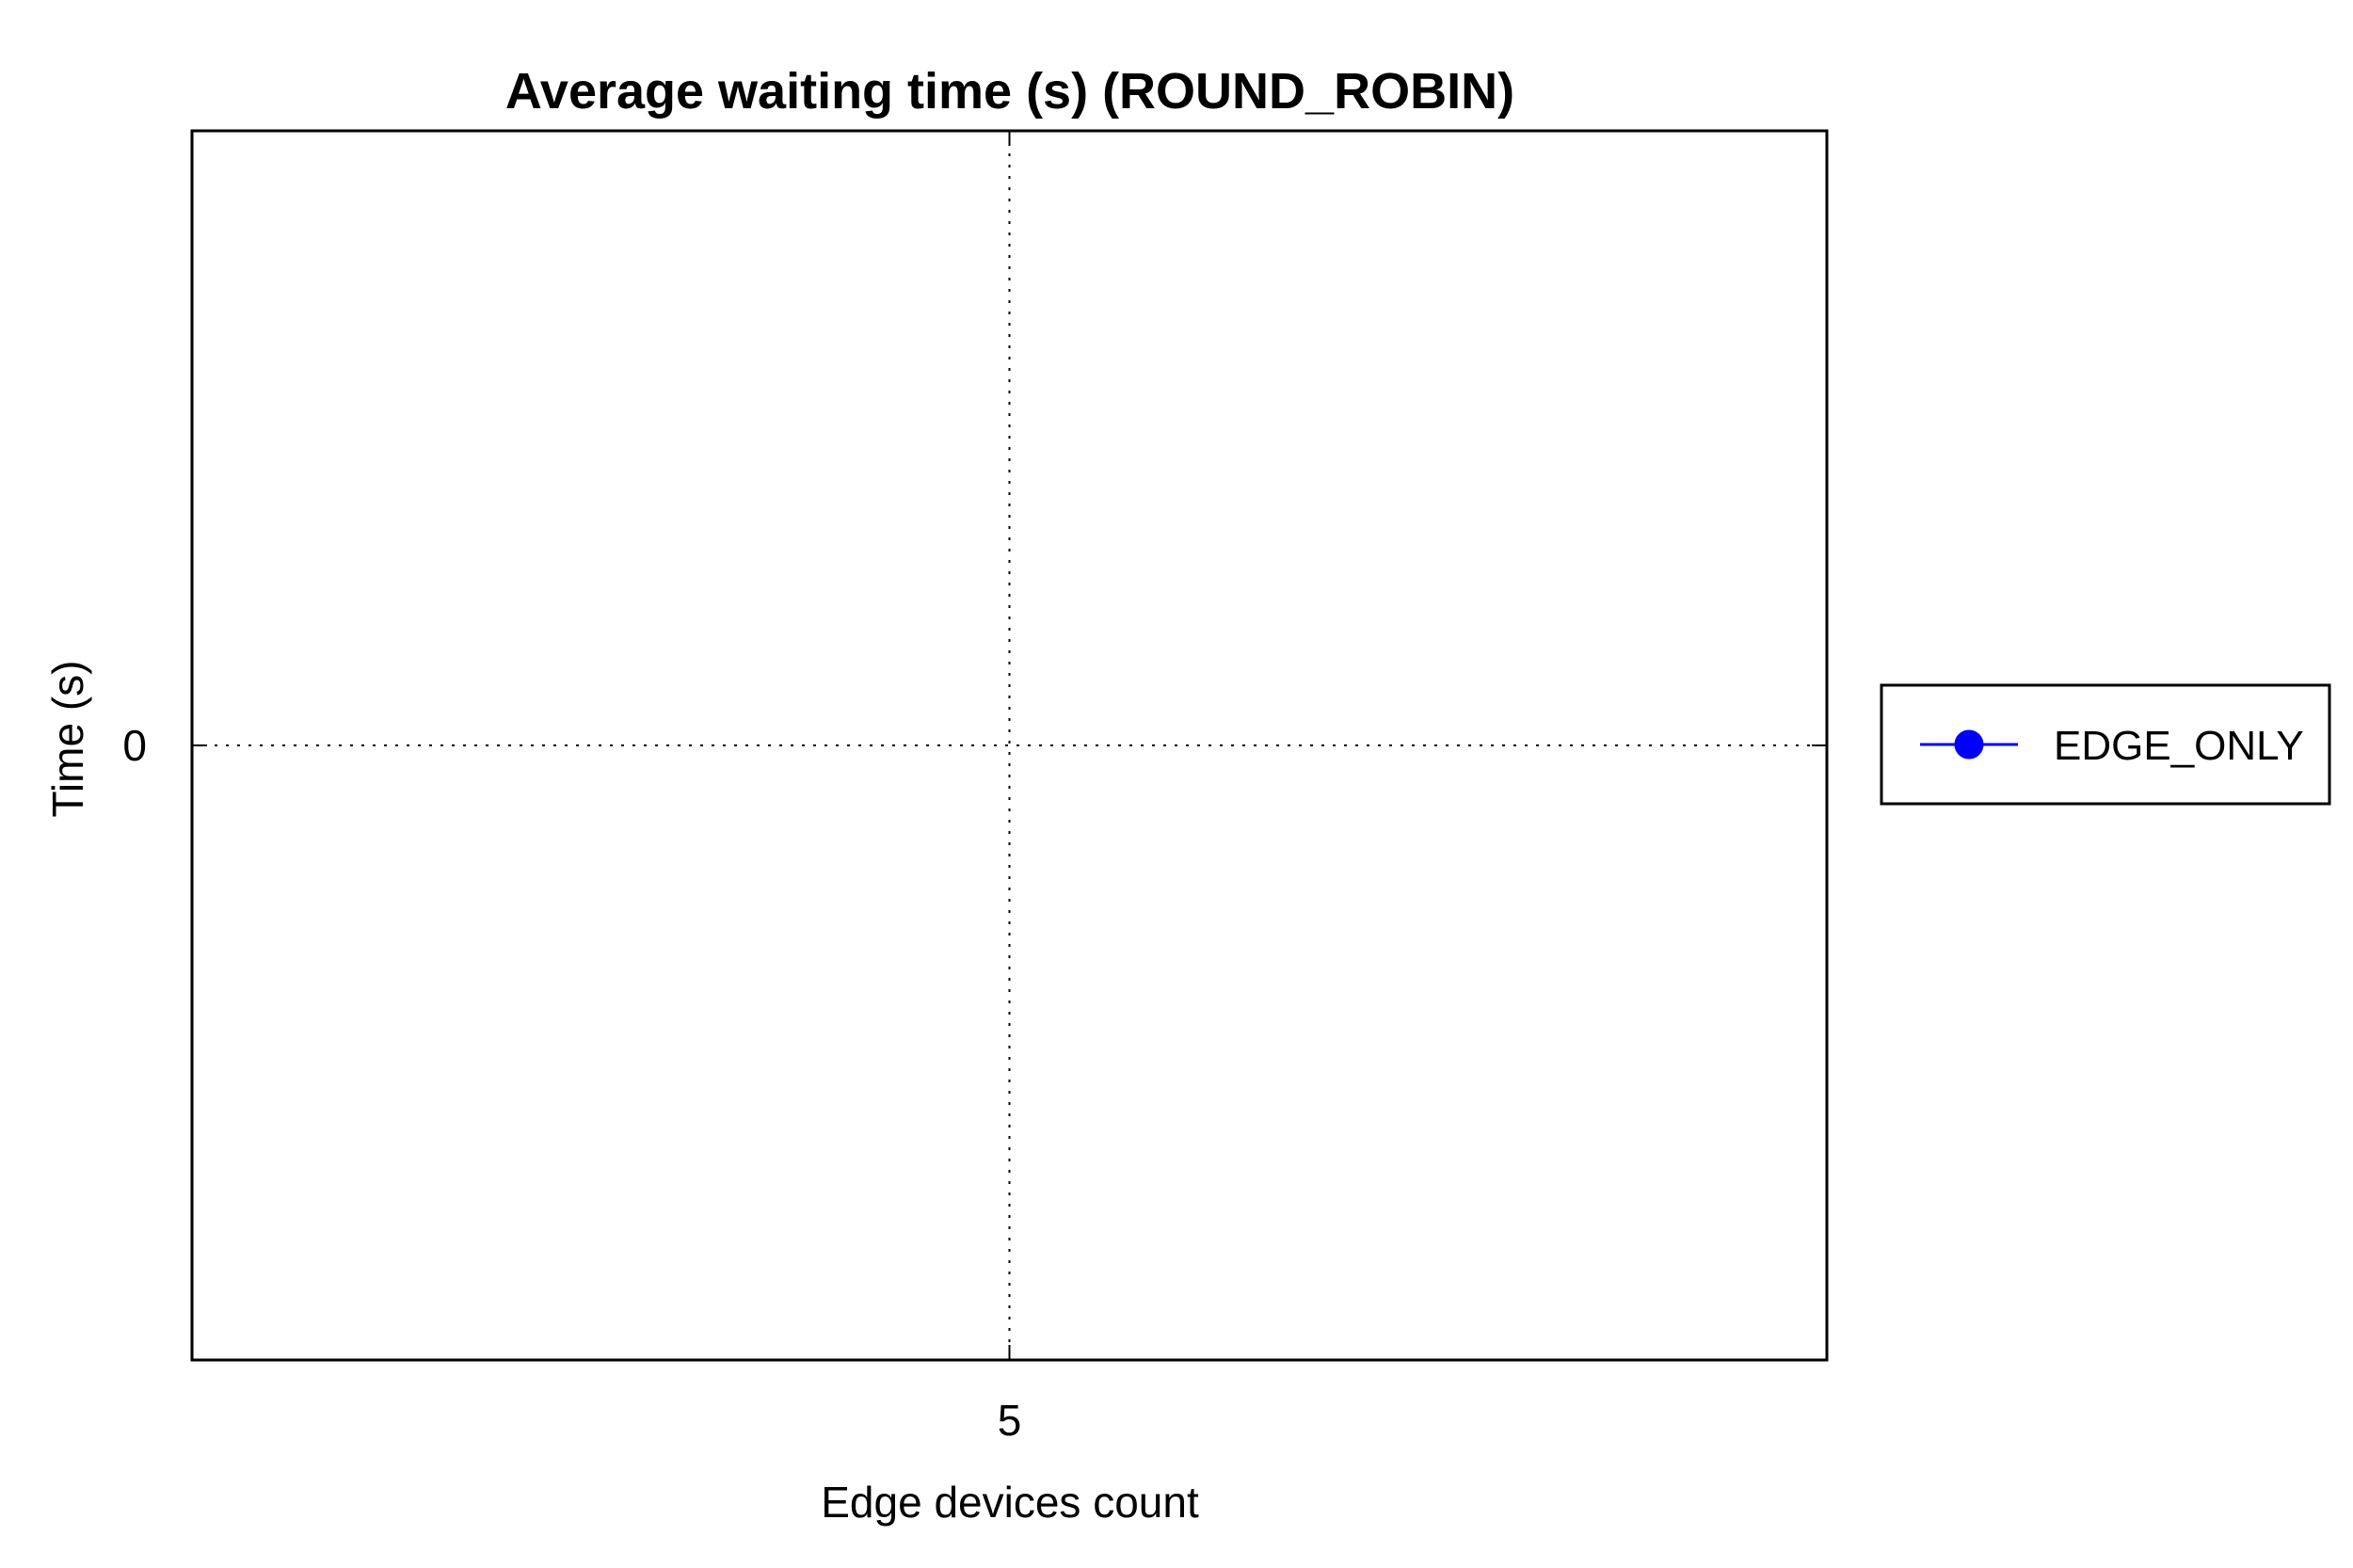  I want to click on legend-label-0: EDGE_ONLY, so click(2179, 746).